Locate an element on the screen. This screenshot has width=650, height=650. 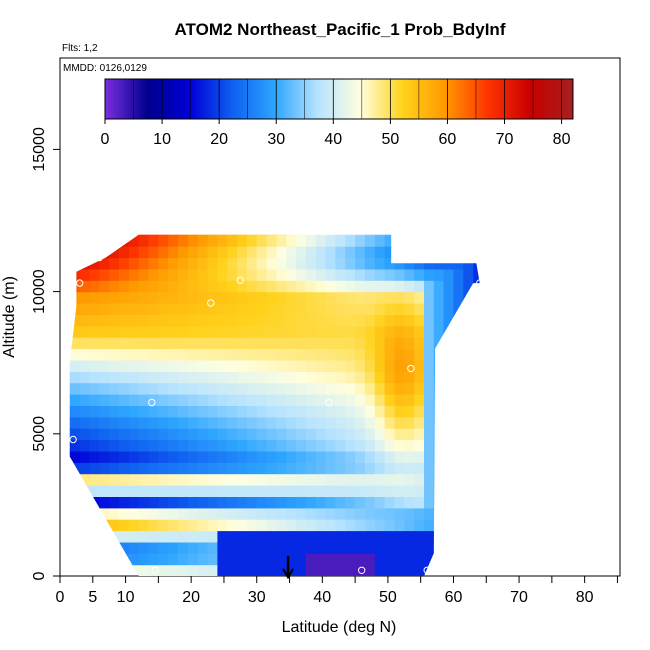
colorbar-tick-label: 80 is located at coordinates (562, 139).